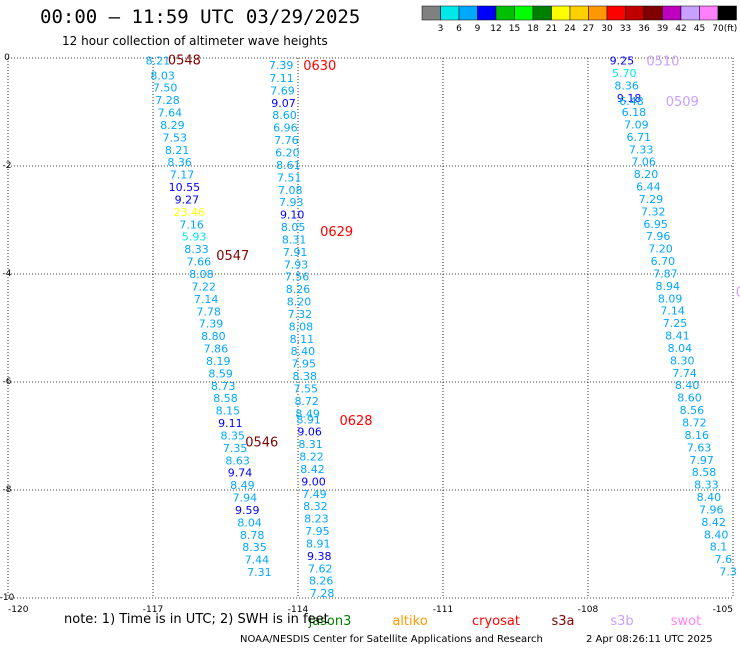 The height and width of the screenshot is (650, 740). Describe the element at coordinates (634, 112) in the screenshot. I see `data-value: 6.18` at that location.